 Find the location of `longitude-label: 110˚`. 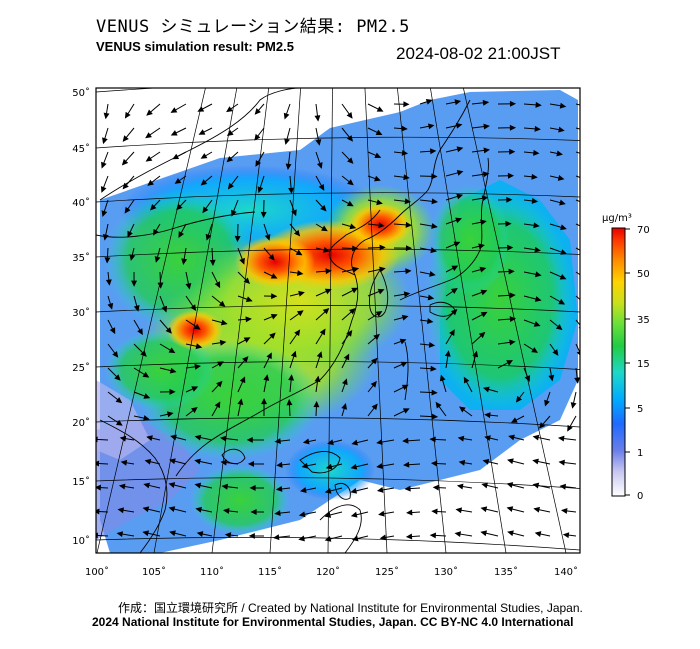

longitude-label: 110˚ is located at coordinates (212, 572).